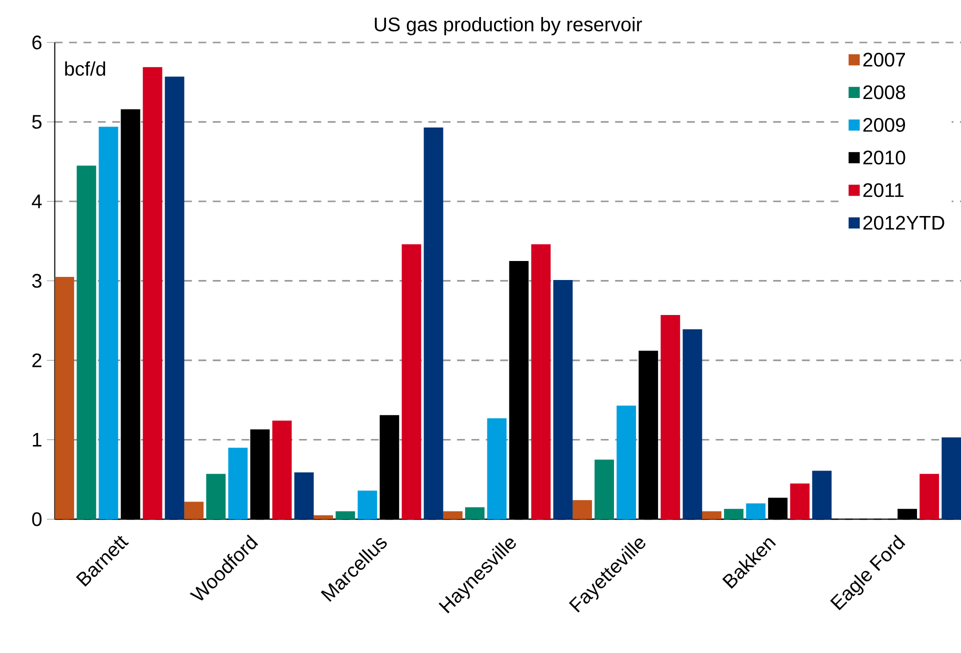 The height and width of the screenshot is (653, 961). Describe the element at coordinates (85, 68) in the screenshot. I see `y-axis-title: bcf/d` at that location.